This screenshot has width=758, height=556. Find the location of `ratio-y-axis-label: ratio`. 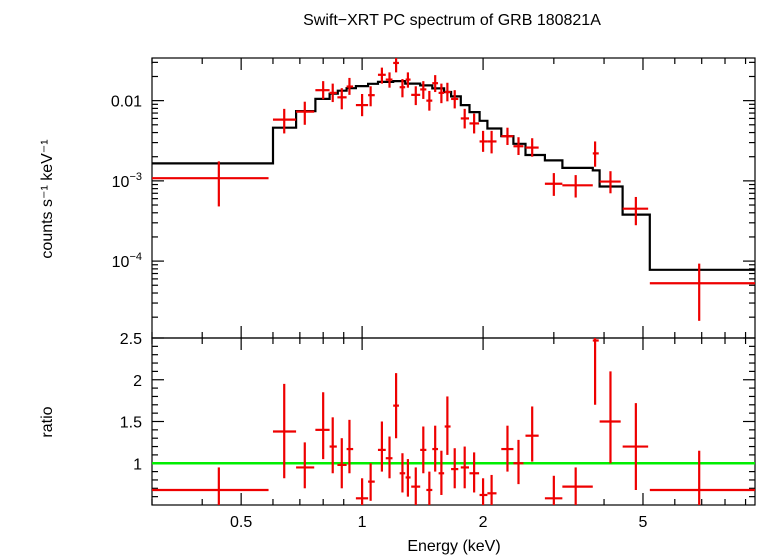

ratio-y-axis-label: ratio is located at coordinates (47, 421).